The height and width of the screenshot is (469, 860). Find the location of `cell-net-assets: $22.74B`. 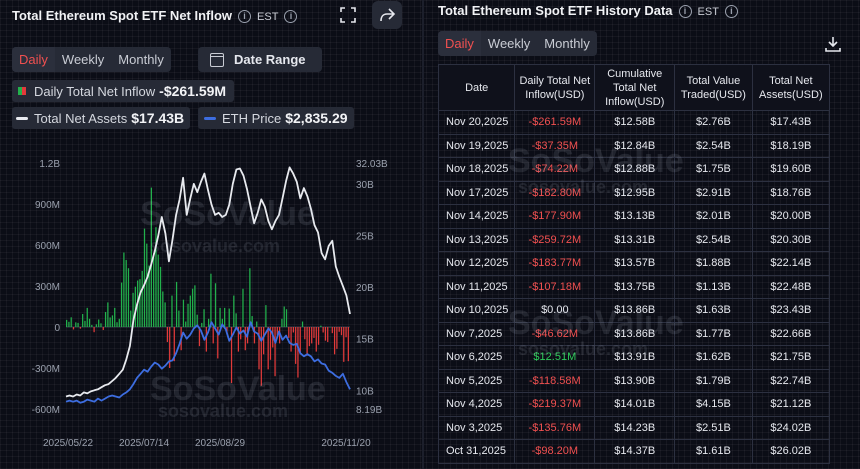

cell-net-assets: $22.74B is located at coordinates (791, 380).